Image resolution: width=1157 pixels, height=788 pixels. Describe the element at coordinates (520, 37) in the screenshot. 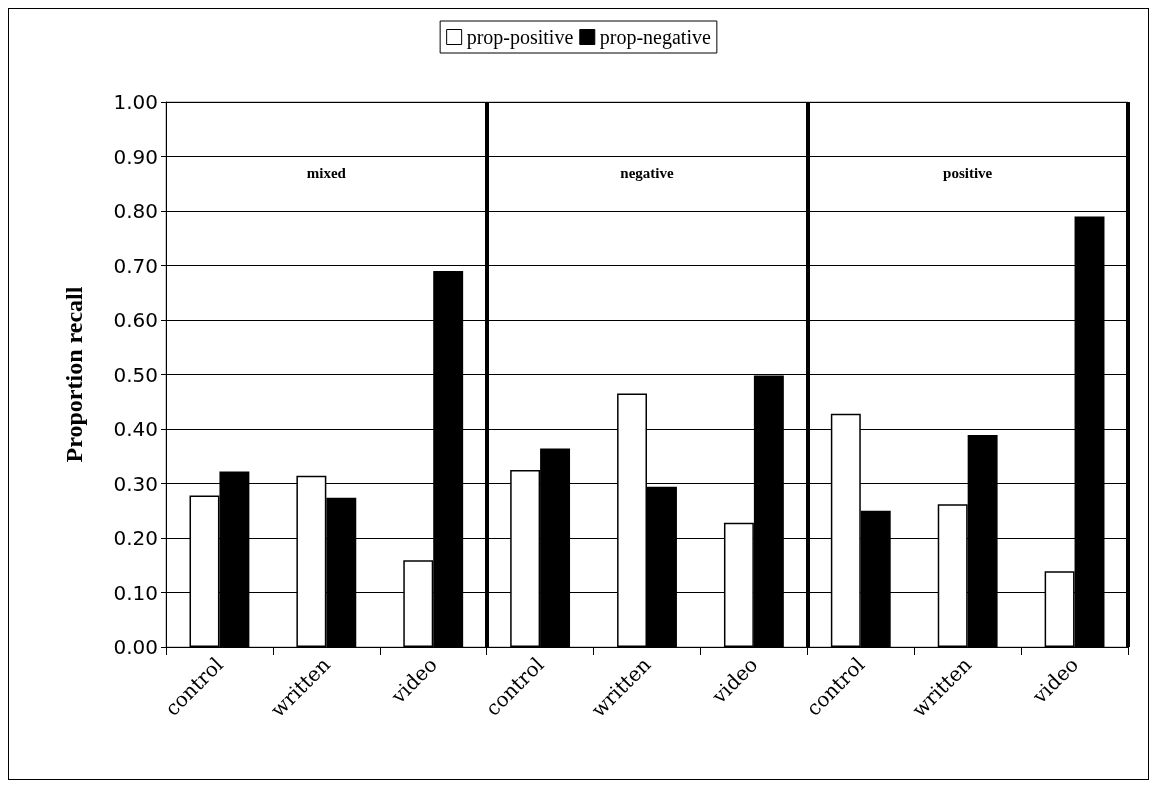

I see `legend-label: prop-positive` at that location.